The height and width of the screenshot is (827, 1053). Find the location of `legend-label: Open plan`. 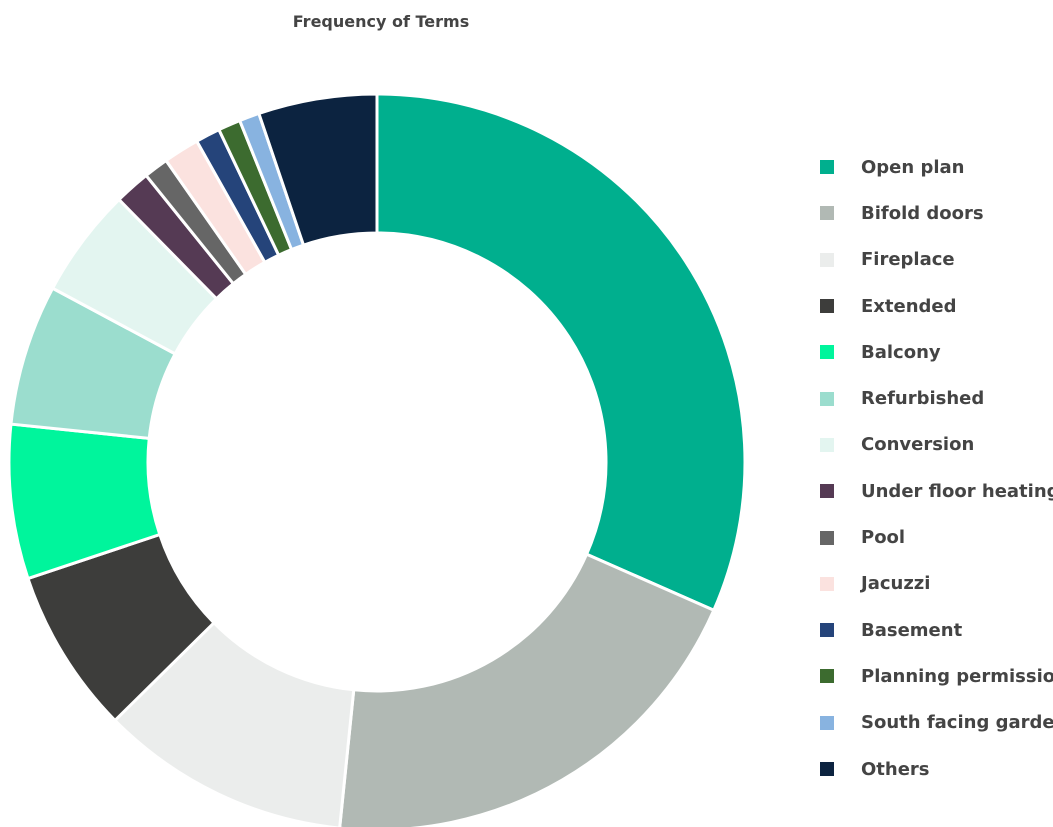

legend-label: Open plan is located at coordinates (913, 167).